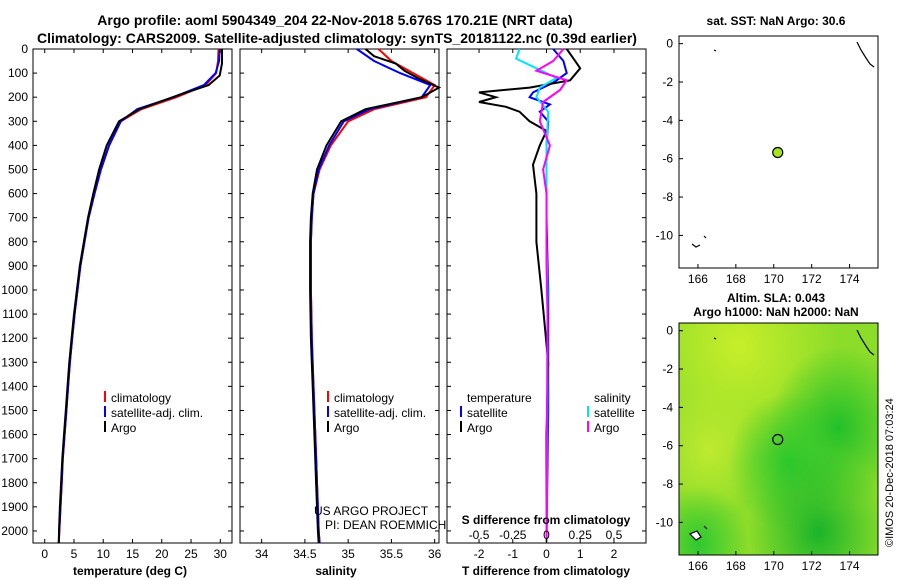 This screenshot has height=580, width=900. I want to click on series-line-t-argo, so click(530, 295).